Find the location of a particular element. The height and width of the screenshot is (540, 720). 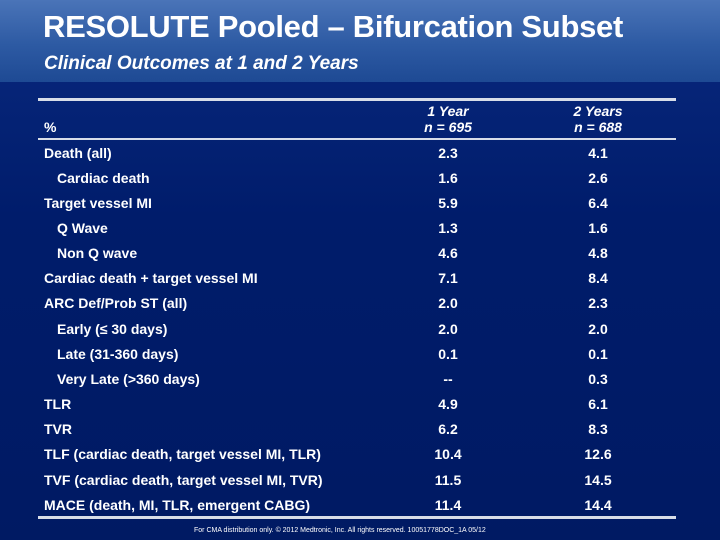

table-row: Cardiac death + target vessel MI 7.1 8.4 is located at coordinates (357, 277).